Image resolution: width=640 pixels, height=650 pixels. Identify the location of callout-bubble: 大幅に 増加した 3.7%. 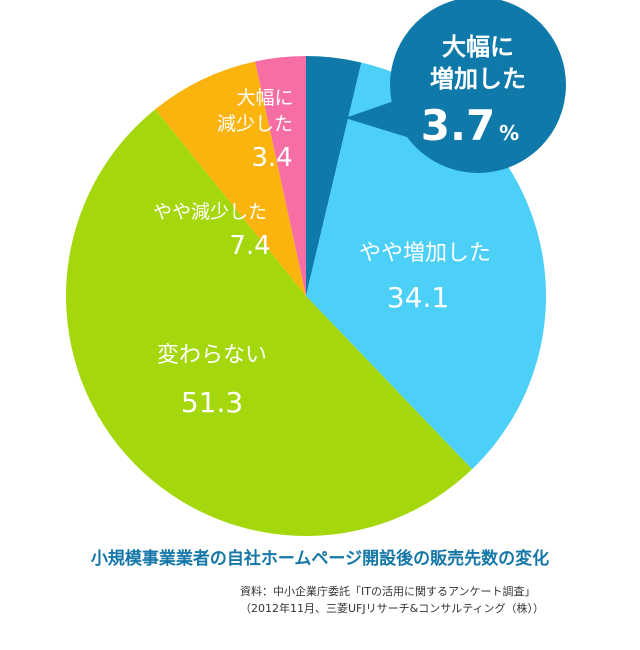
(455, 86).